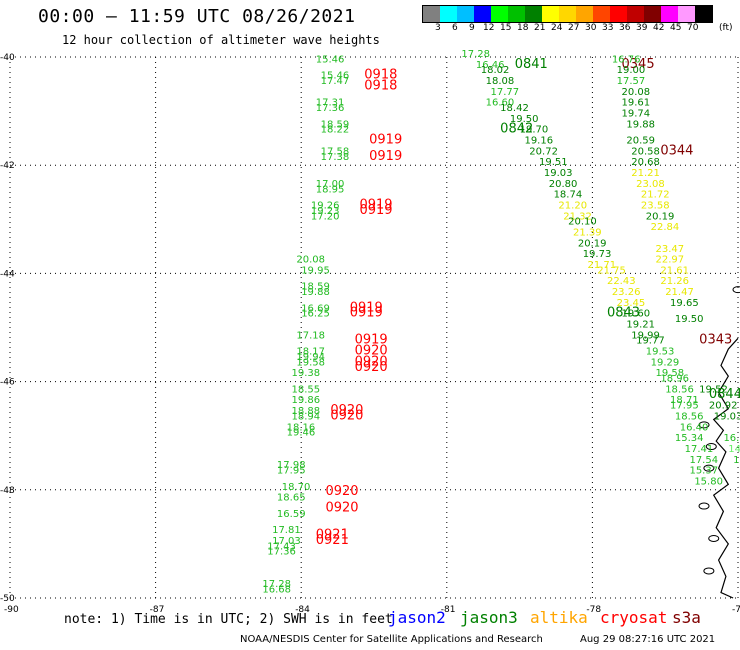  I want to click on pass-time-label: 0844, so click(724, 394).